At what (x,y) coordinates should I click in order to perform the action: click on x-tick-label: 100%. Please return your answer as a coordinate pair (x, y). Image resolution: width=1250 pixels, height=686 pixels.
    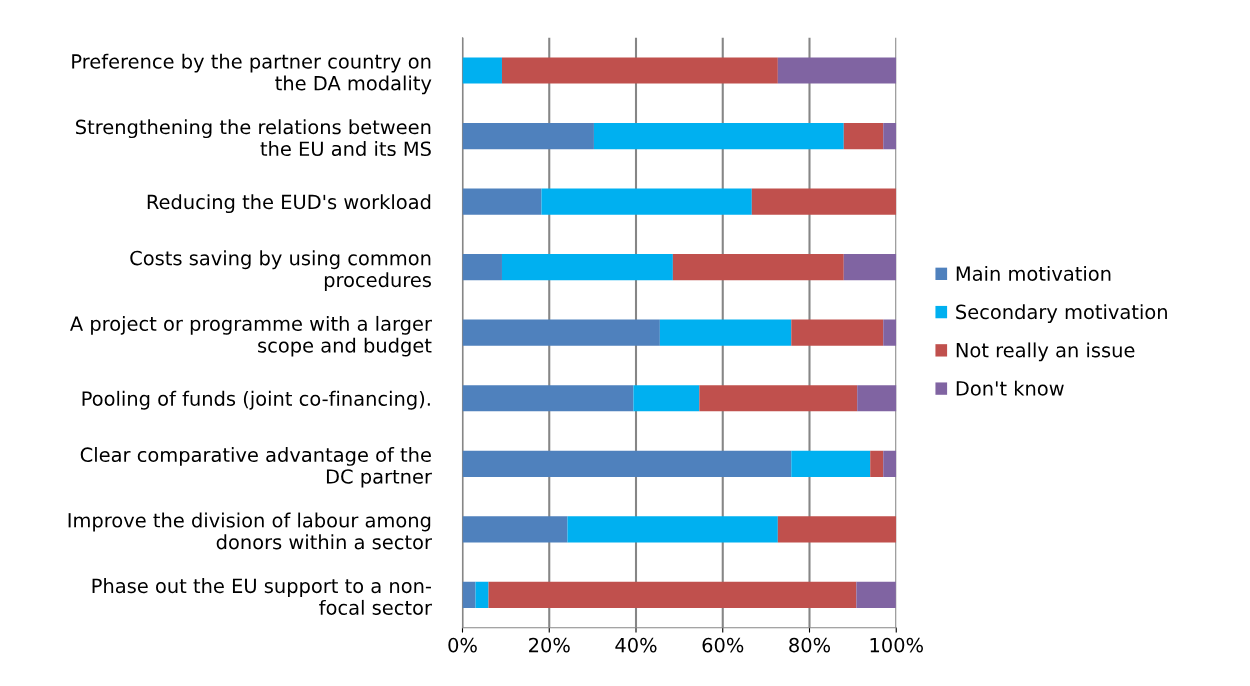
    Looking at the image, I should click on (896, 645).